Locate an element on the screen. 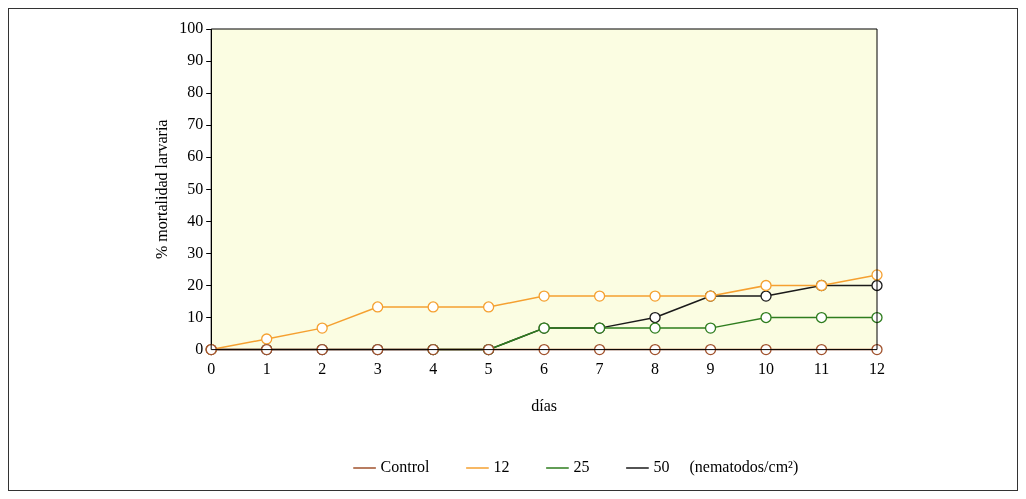 The width and height of the screenshot is (1026, 499). x-tick-label: 5 is located at coordinates (488, 369).